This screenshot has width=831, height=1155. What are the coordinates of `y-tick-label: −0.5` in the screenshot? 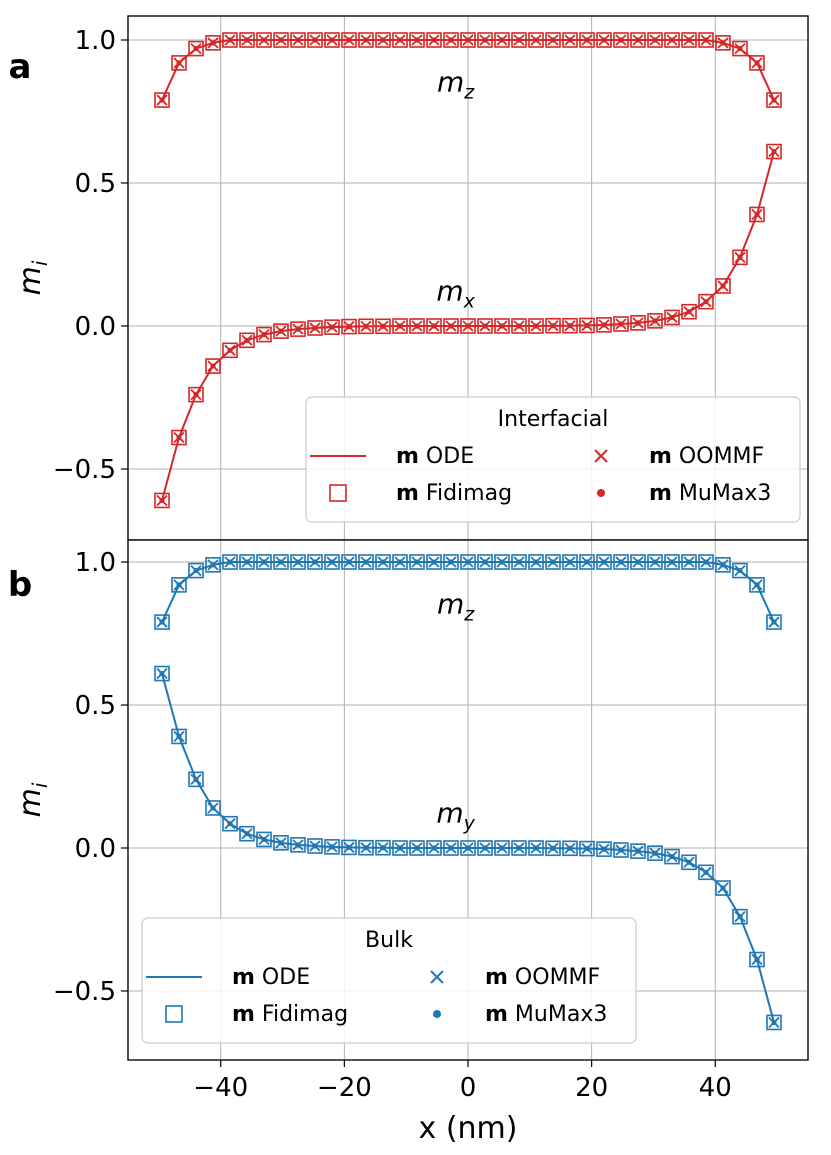 It's located at (84, 470).